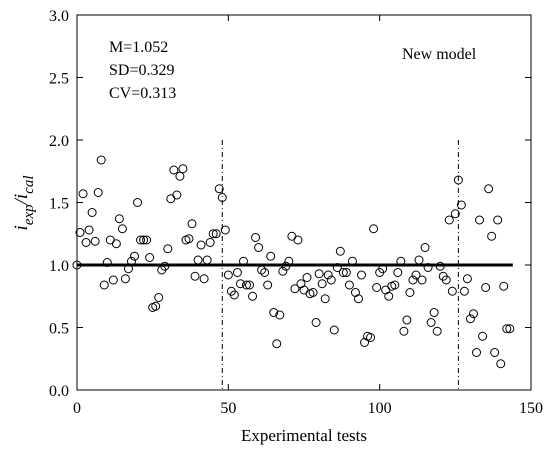 This screenshot has height=452, width=550. What do you see at coordinates (59, 266) in the screenshot?
I see `y-tick-label: 1.0` at bounding box center [59, 266].